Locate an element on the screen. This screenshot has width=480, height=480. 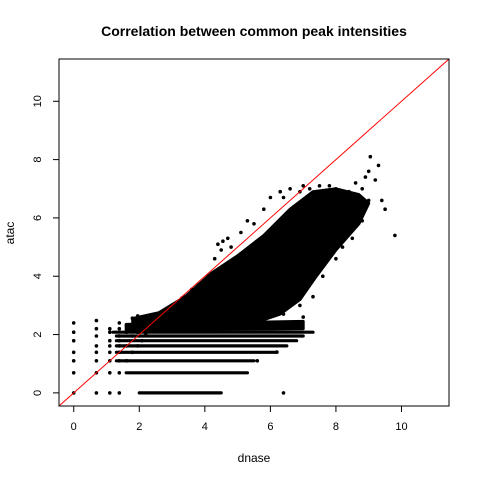
y-tick-label: 4 is located at coordinates (38, 276).